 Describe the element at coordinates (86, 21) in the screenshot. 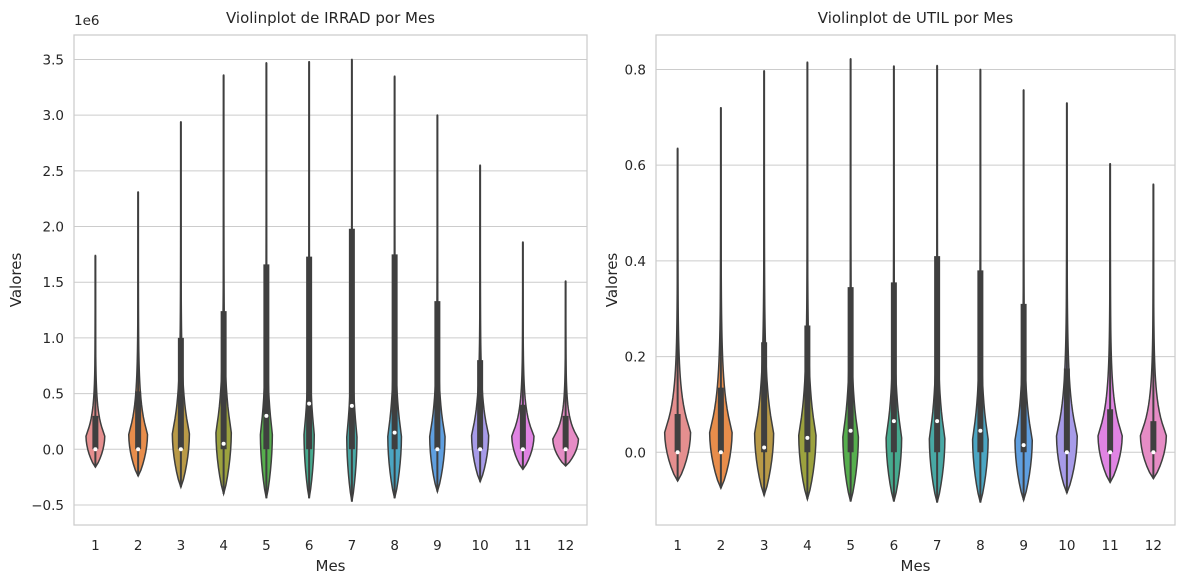

I see `y-offset-label: 1e6` at that location.